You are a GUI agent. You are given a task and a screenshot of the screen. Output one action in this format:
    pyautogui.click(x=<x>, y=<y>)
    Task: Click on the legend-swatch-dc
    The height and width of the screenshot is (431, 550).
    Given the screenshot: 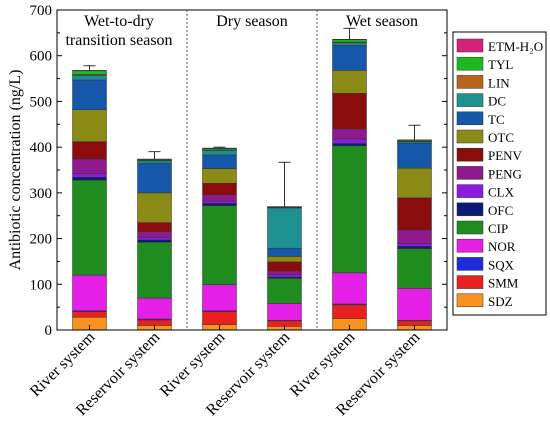 What is the action you would take?
    pyautogui.click(x=470, y=100)
    